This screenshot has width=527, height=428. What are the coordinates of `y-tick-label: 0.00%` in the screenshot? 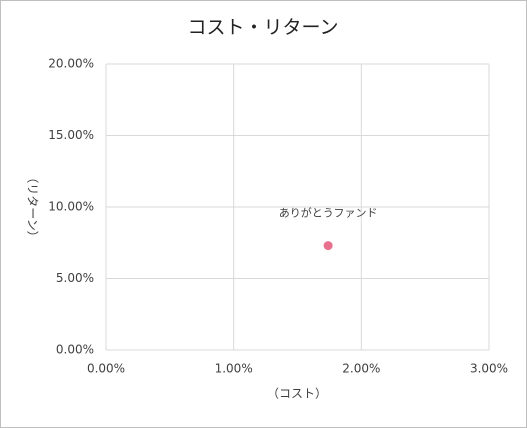 It's located at (75, 350).